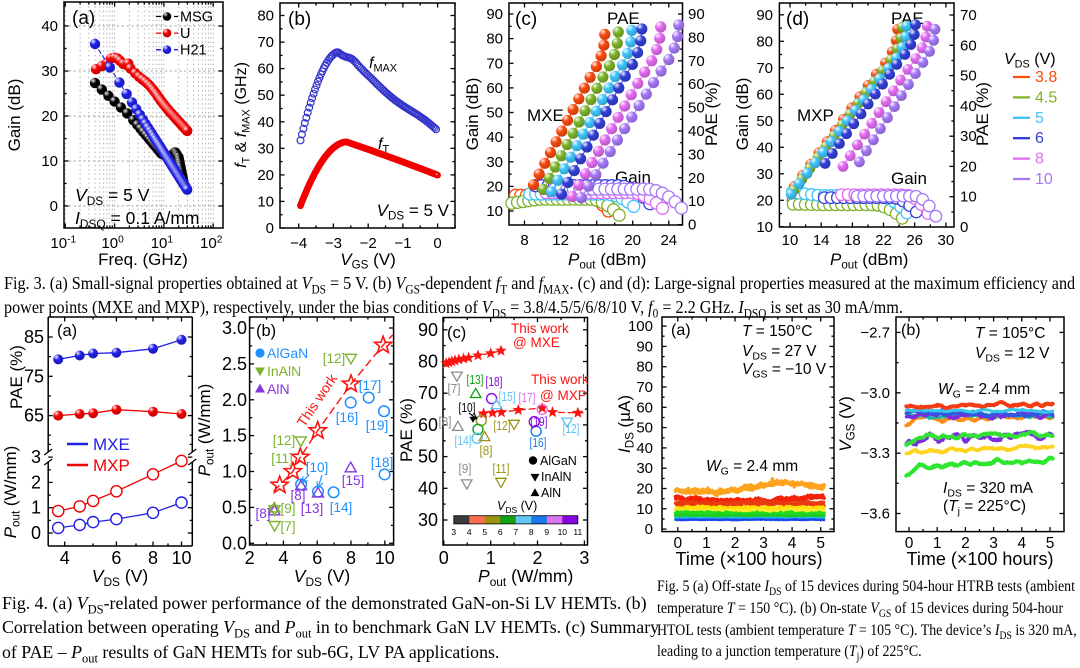  What do you see at coordinates (16, 377) in the screenshot?
I see `svg-text: PAE (%)` at bounding box center [16, 377].